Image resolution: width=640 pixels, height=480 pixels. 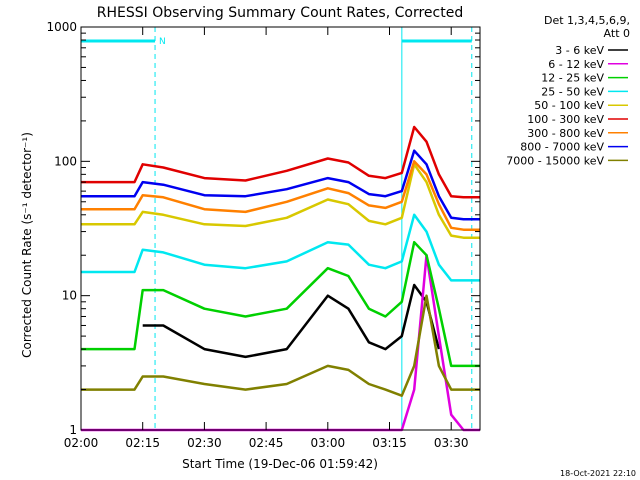 What do you see at coordinates (572, 91) in the screenshot?
I see `legend-label: 25 - 50 keV` at bounding box center [572, 91].